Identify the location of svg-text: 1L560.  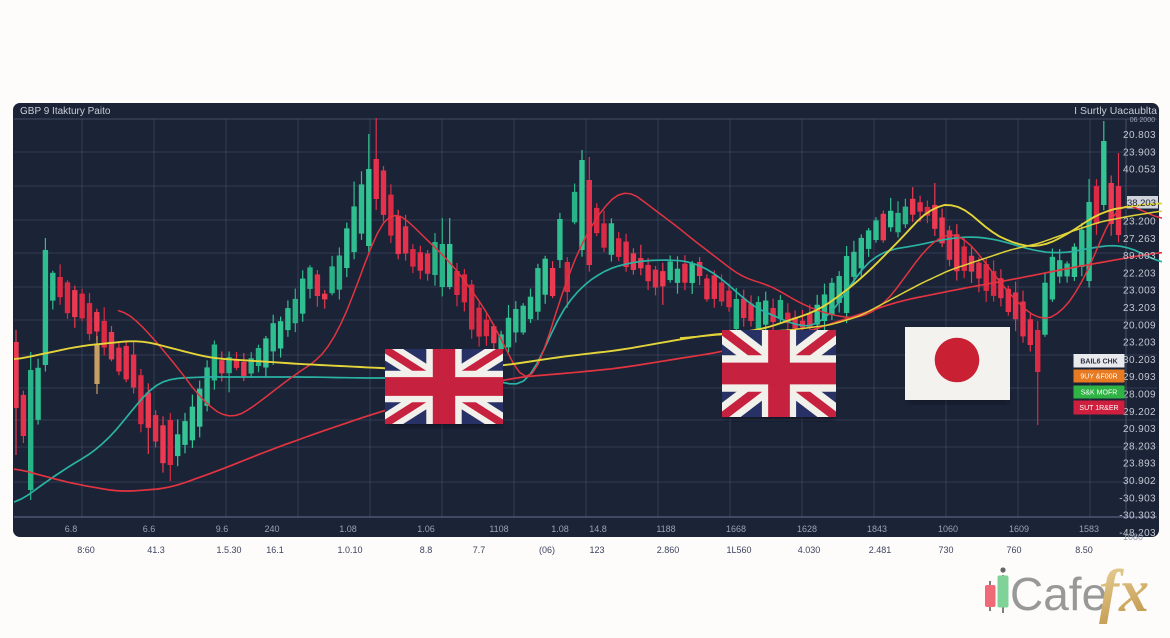
(738, 550).